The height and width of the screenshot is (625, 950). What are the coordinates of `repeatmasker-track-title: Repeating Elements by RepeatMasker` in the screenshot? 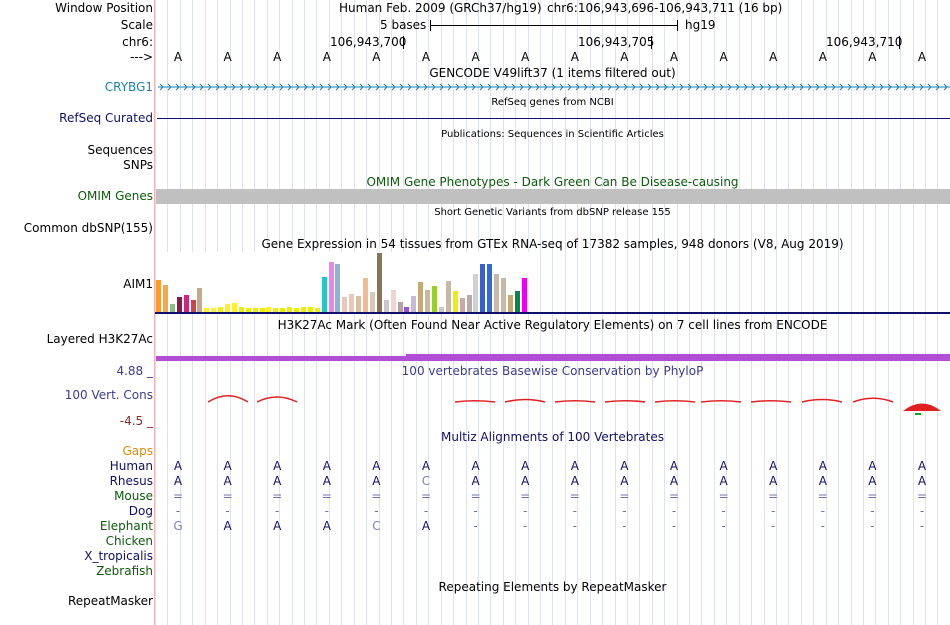 It's located at (552, 587).